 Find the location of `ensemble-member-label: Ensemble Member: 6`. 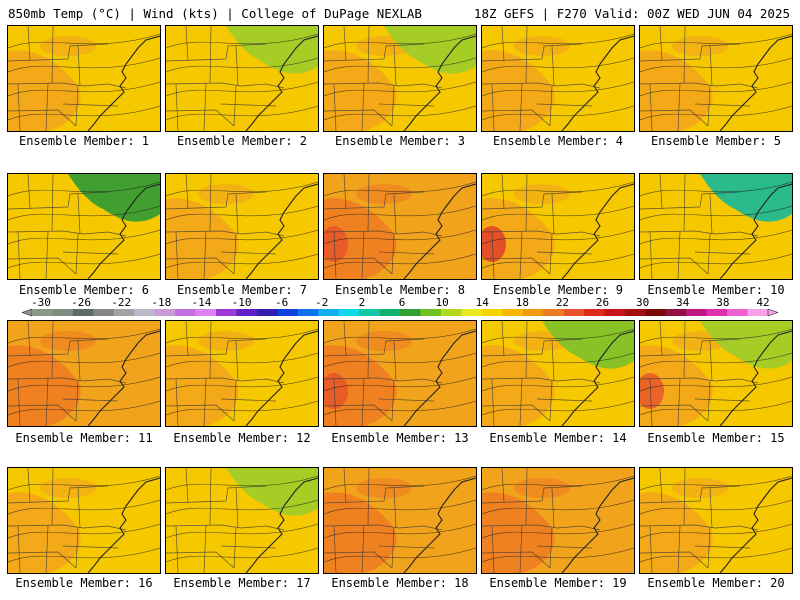

ensemble-member-label: Ensemble Member: 6 is located at coordinates (84, 290).